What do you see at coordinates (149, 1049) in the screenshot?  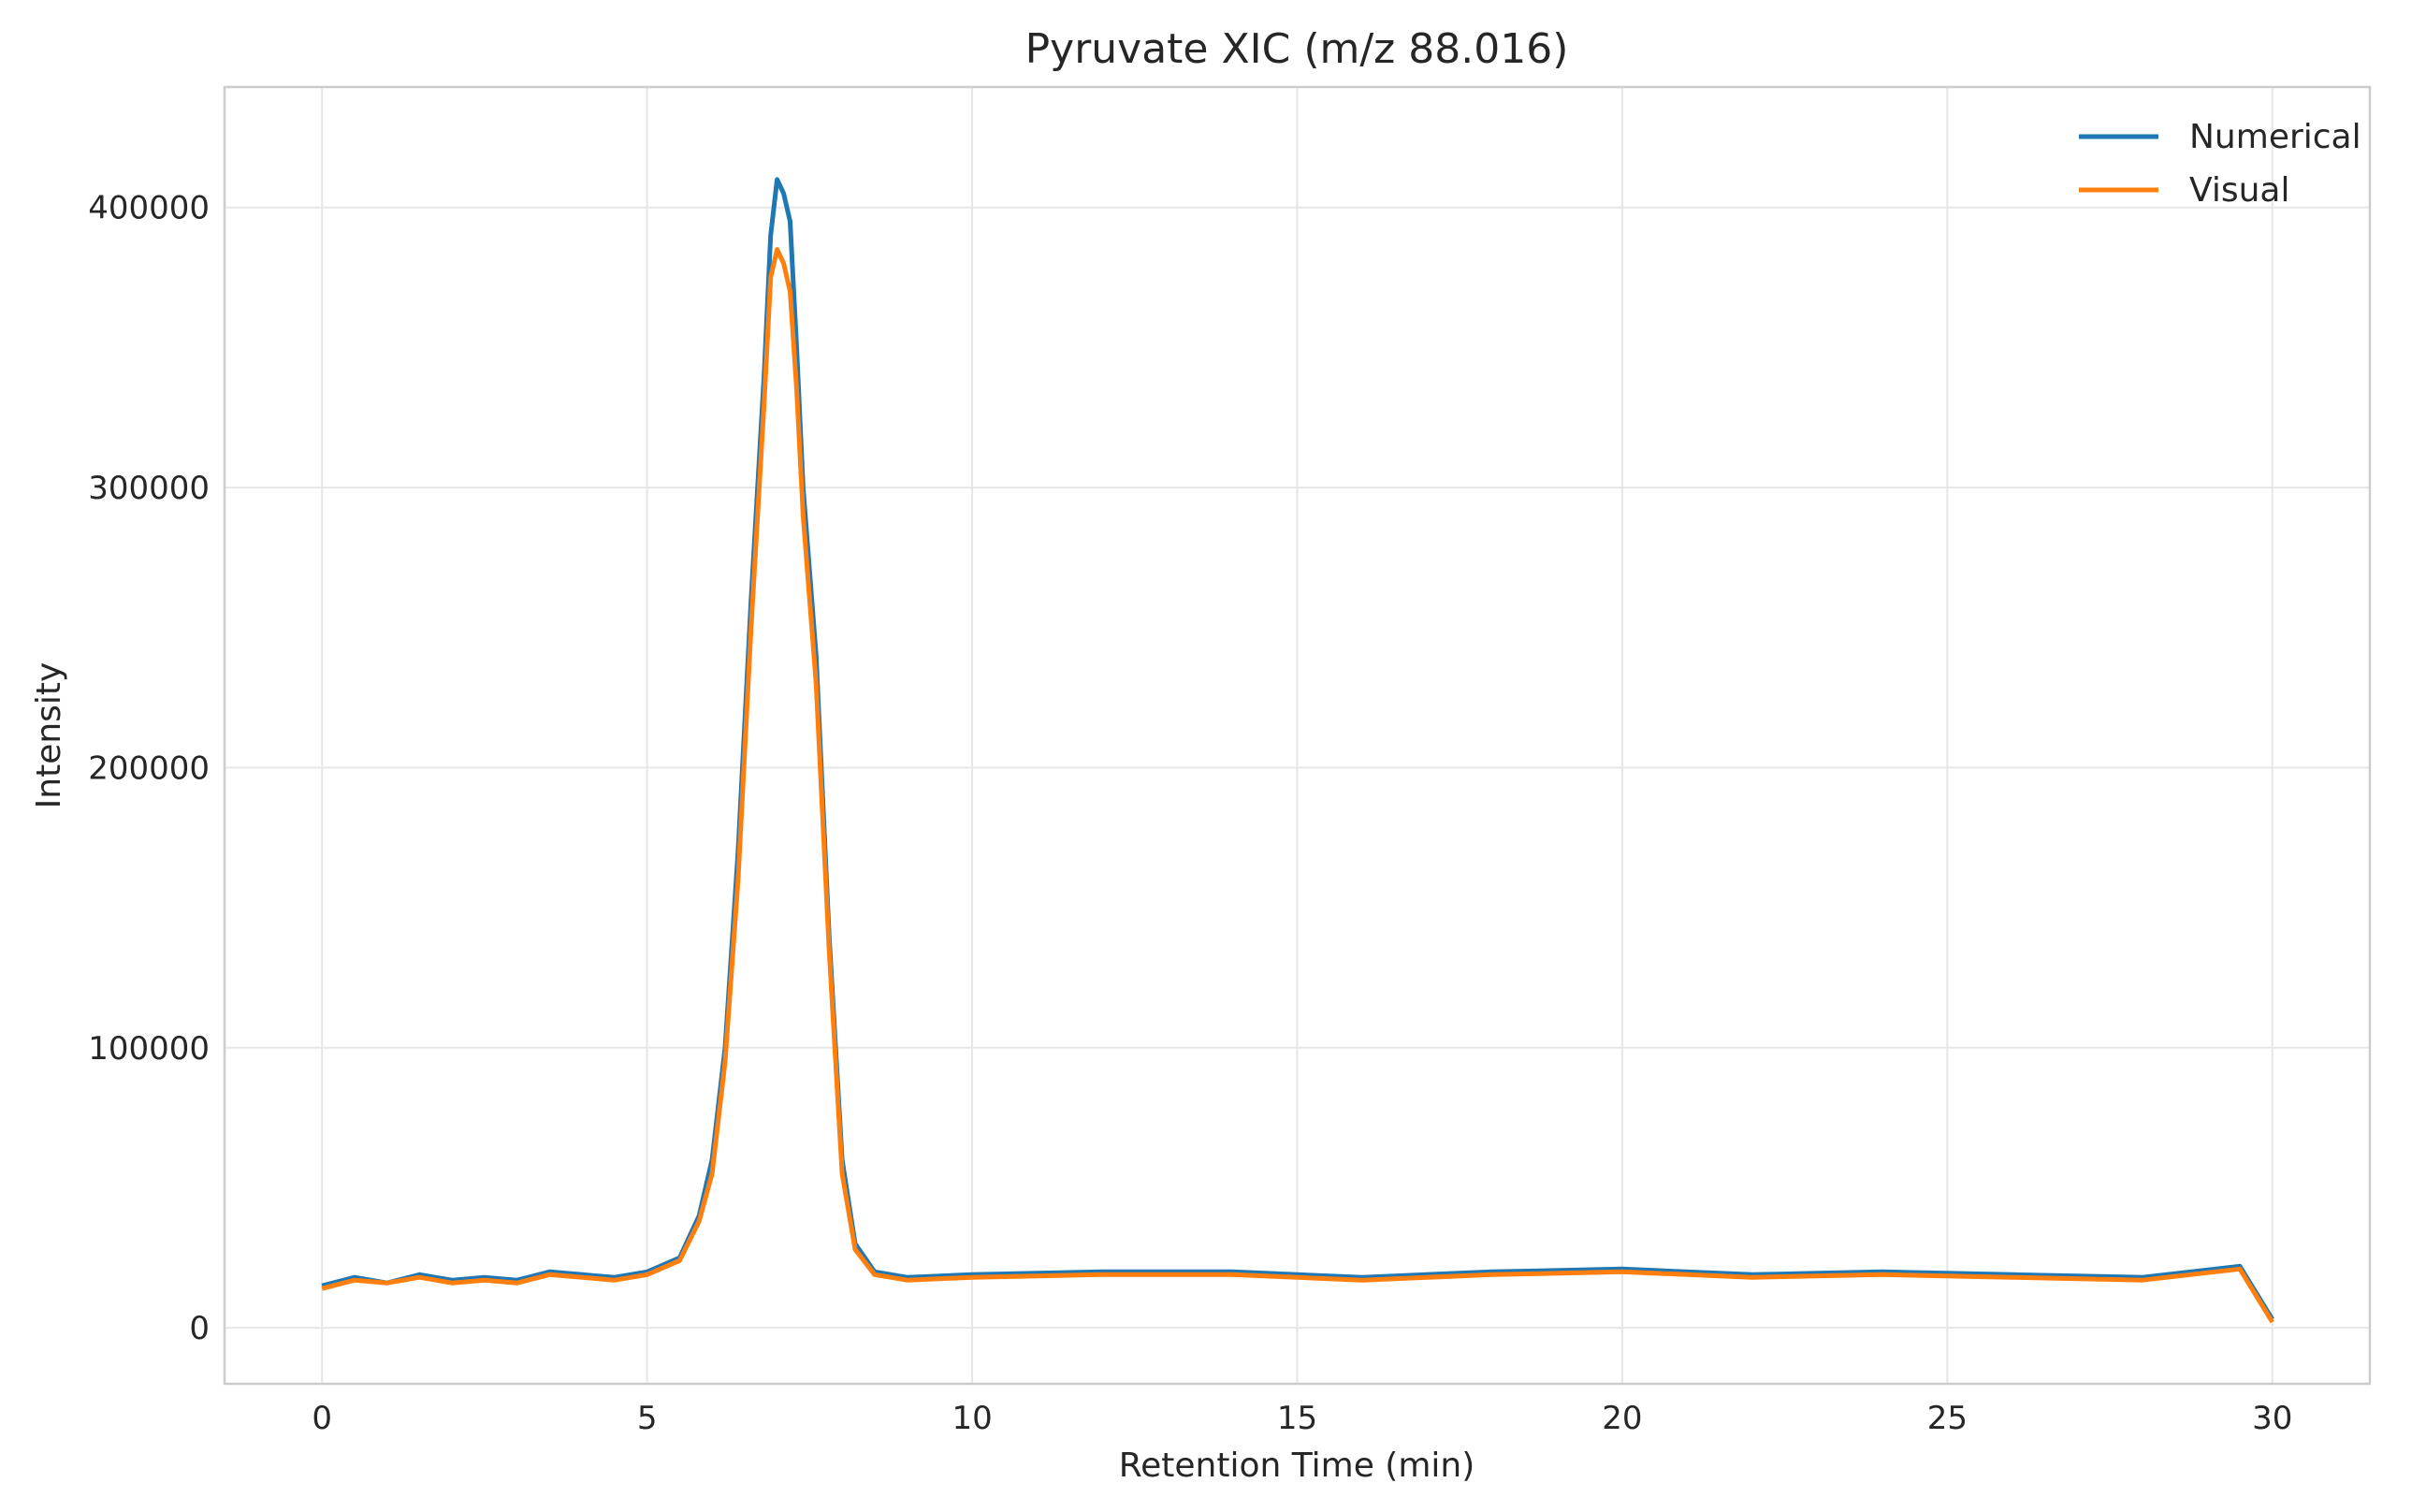 I see `y-tick-label: 100000` at bounding box center [149, 1049].